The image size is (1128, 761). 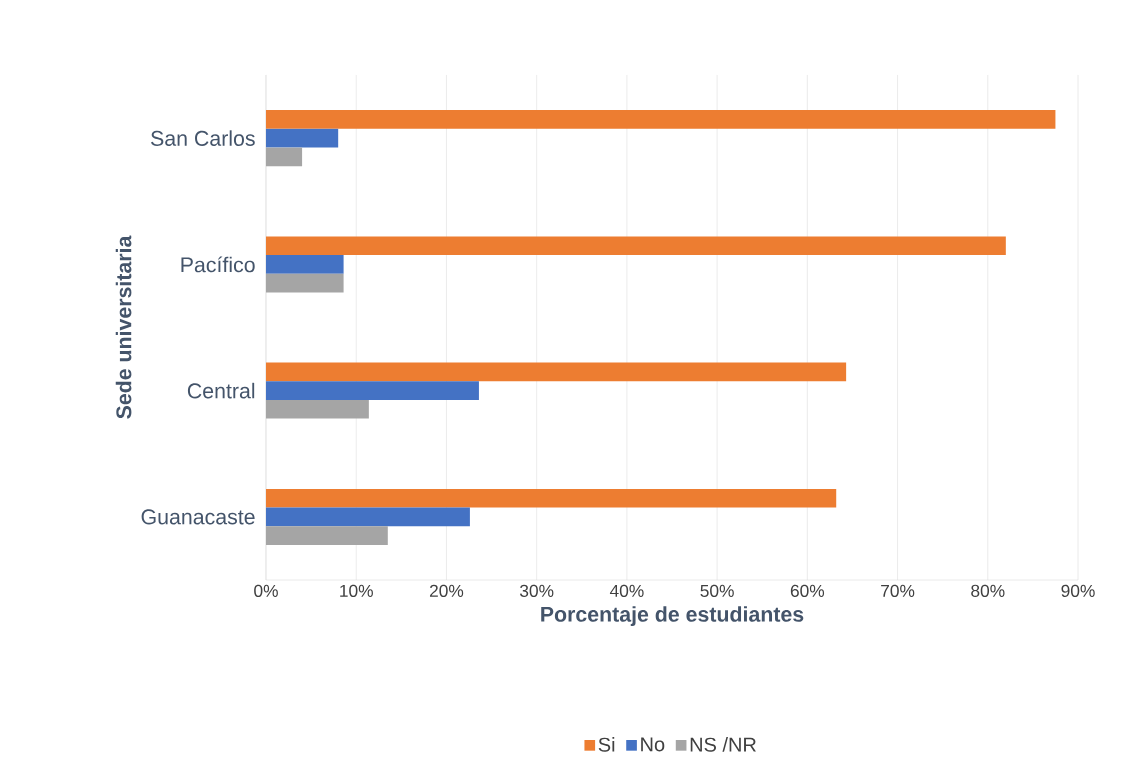 I want to click on x-axis-title: Porcentaje de estudiantes, so click(x=672, y=616).